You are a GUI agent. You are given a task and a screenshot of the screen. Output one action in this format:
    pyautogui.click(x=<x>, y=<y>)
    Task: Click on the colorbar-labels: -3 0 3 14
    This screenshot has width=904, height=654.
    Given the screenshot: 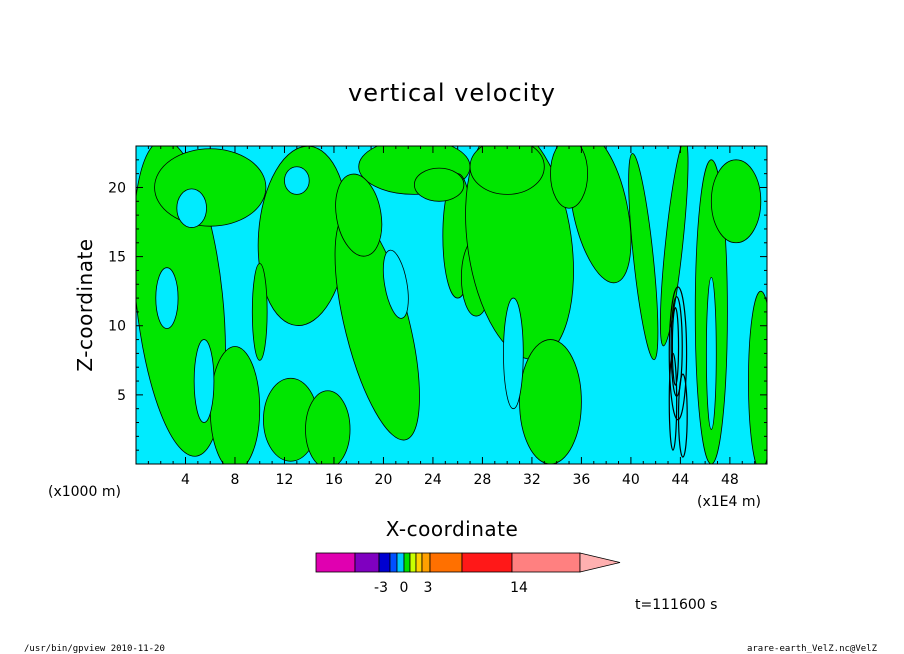 What is the action you would take?
    pyautogui.click(x=451, y=588)
    